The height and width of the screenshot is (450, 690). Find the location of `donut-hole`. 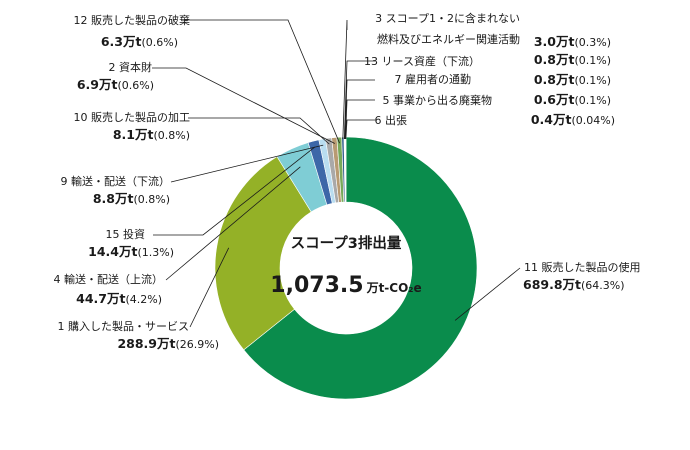

donut-hole is located at coordinates (346, 268).